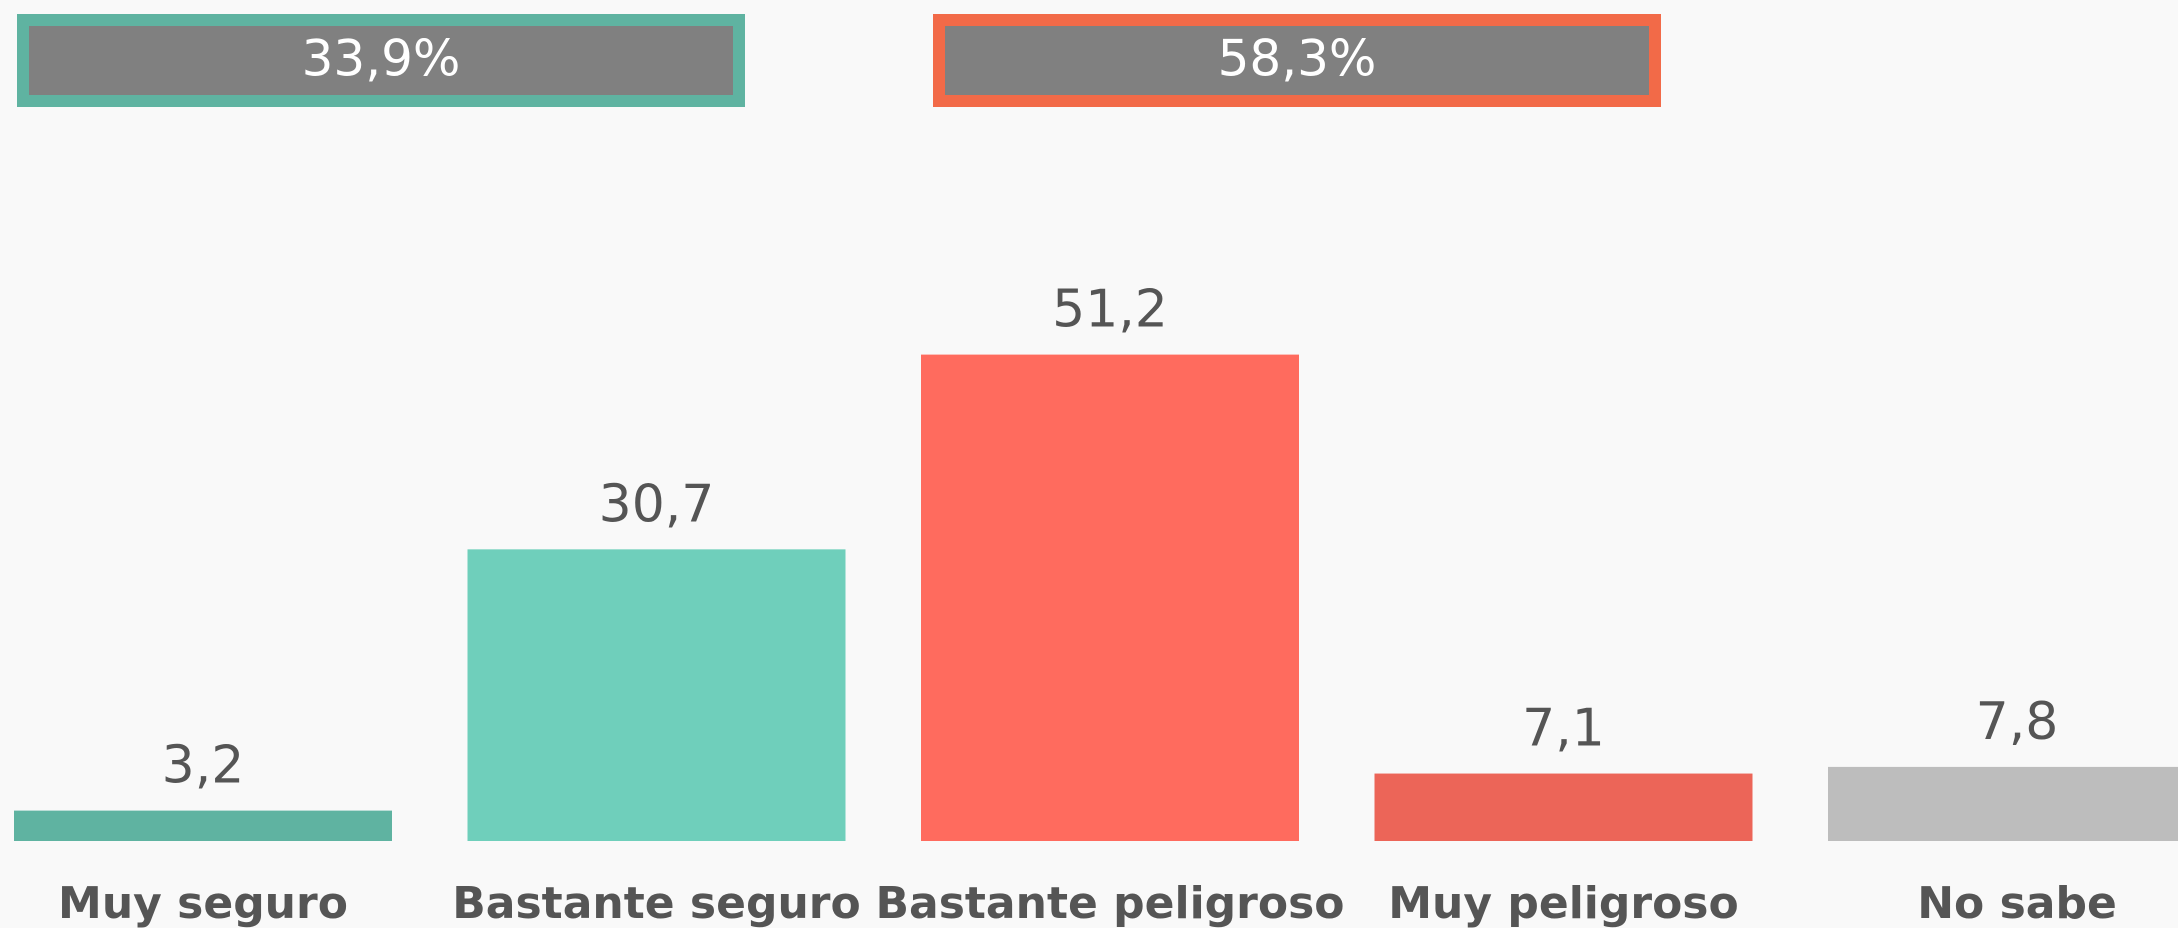 This screenshot has height=928, width=2178. I want to click on value-label: 7,1, so click(1563, 729).